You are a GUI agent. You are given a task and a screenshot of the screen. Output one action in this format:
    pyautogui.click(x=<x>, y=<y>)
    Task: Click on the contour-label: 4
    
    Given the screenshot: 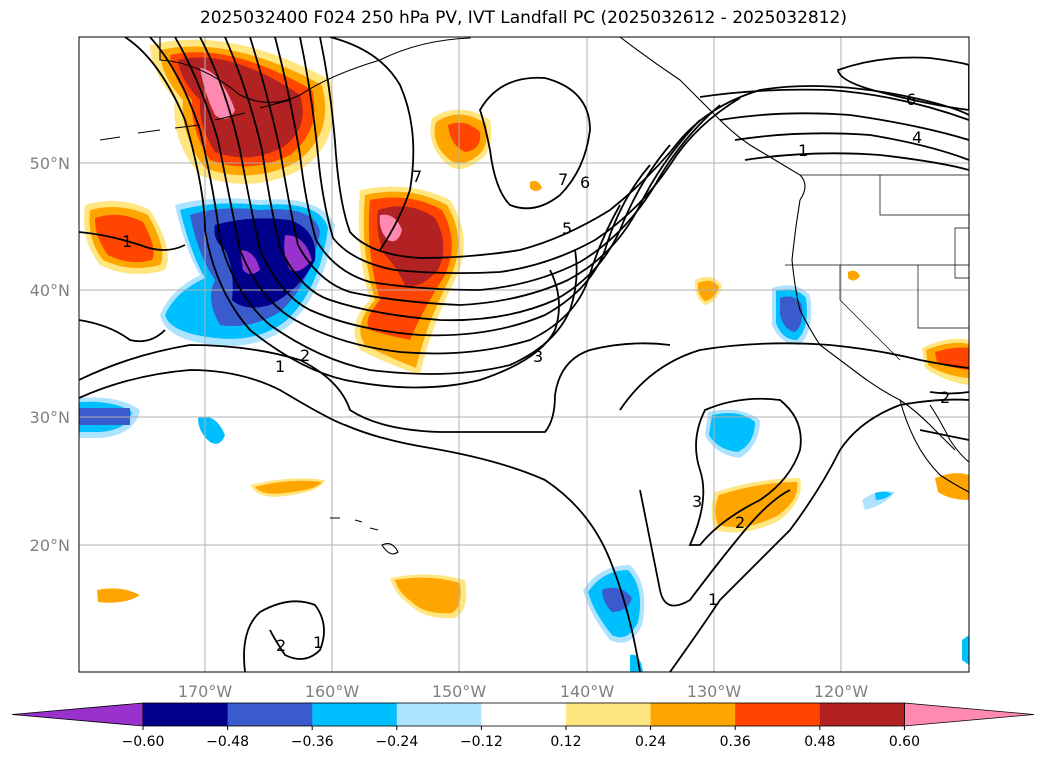 What is the action you would take?
    pyautogui.click(x=917, y=137)
    